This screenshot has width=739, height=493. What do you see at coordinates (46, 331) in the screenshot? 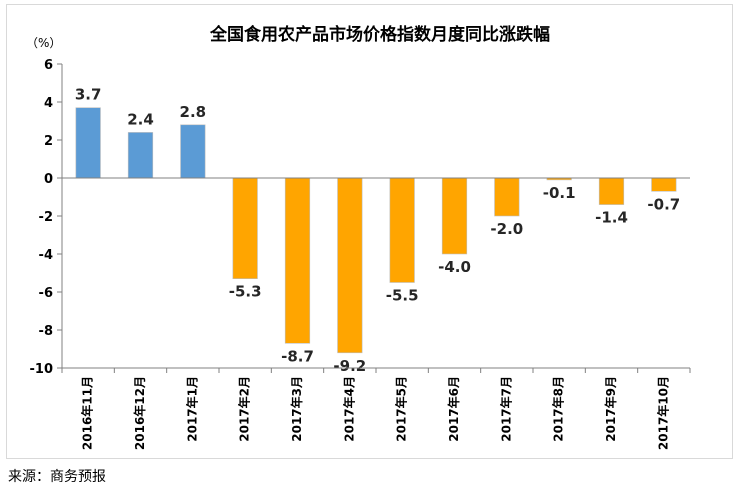
I see `y-tick-label: -8` at bounding box center [46, 331].